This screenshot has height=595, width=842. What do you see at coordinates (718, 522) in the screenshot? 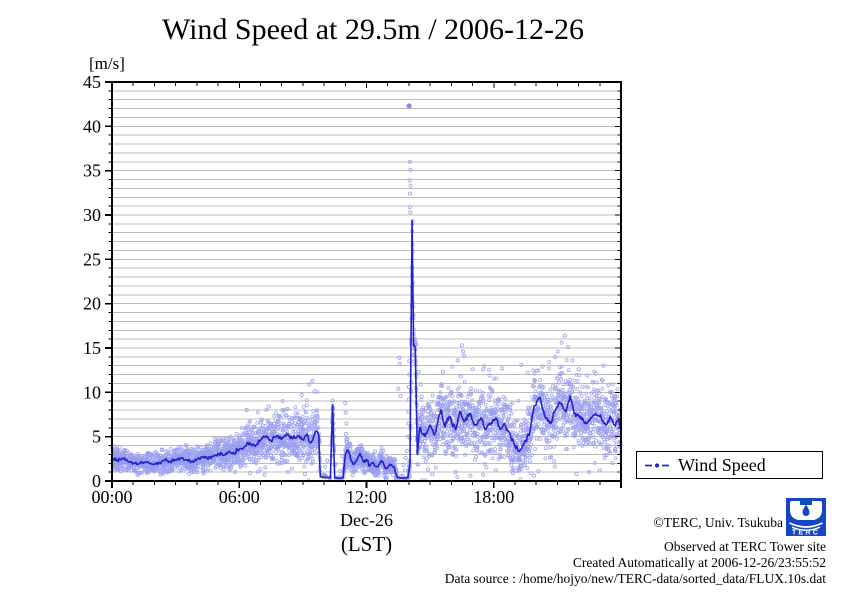
I see `copyright-text: ©TERC, Univ. Tsukuba` at bounding box center [718, 522].